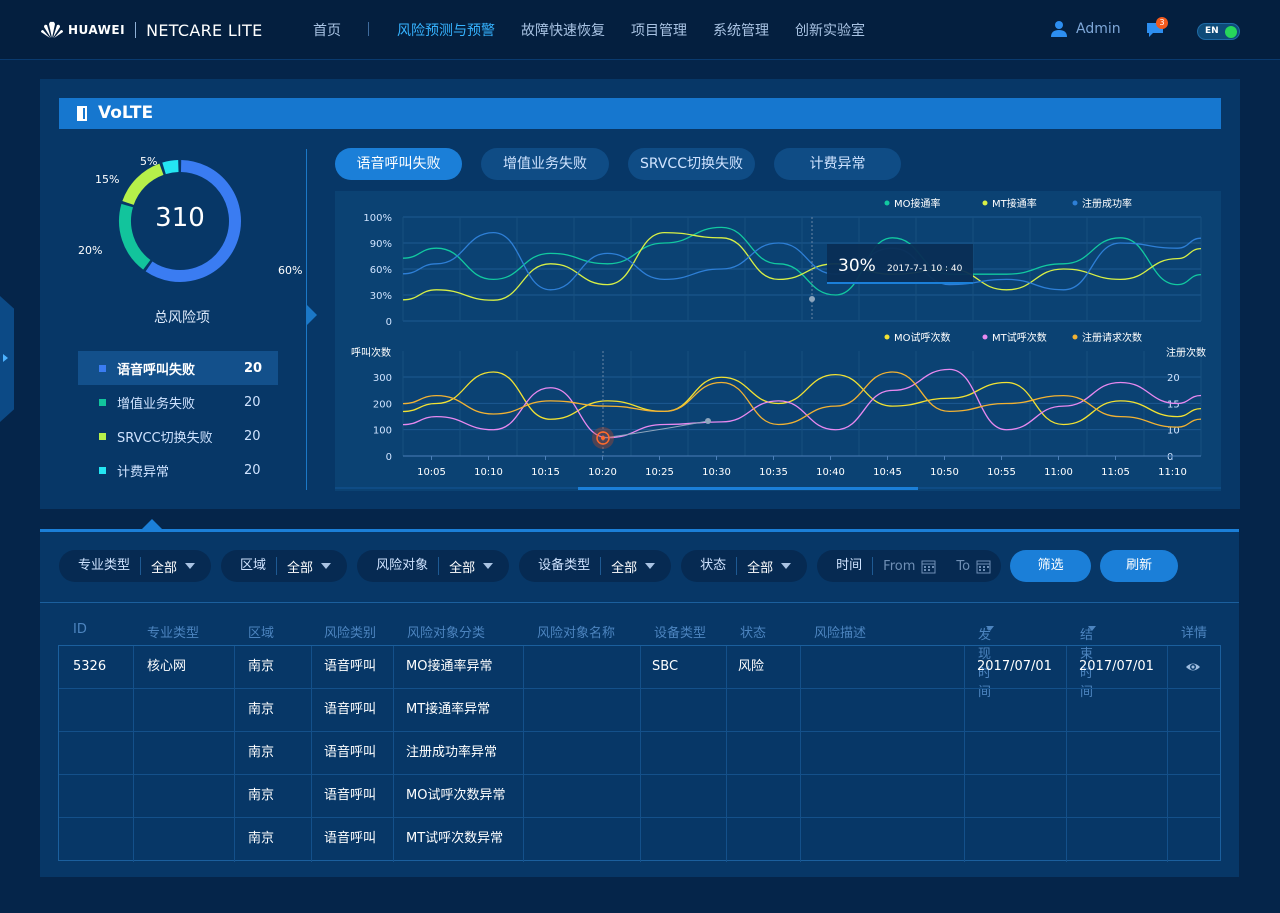 The image size is (1280, 913). Describe the element at coordinates (602, 472) in the screenshot. I see `x-tick-label: 10:20` at that location.